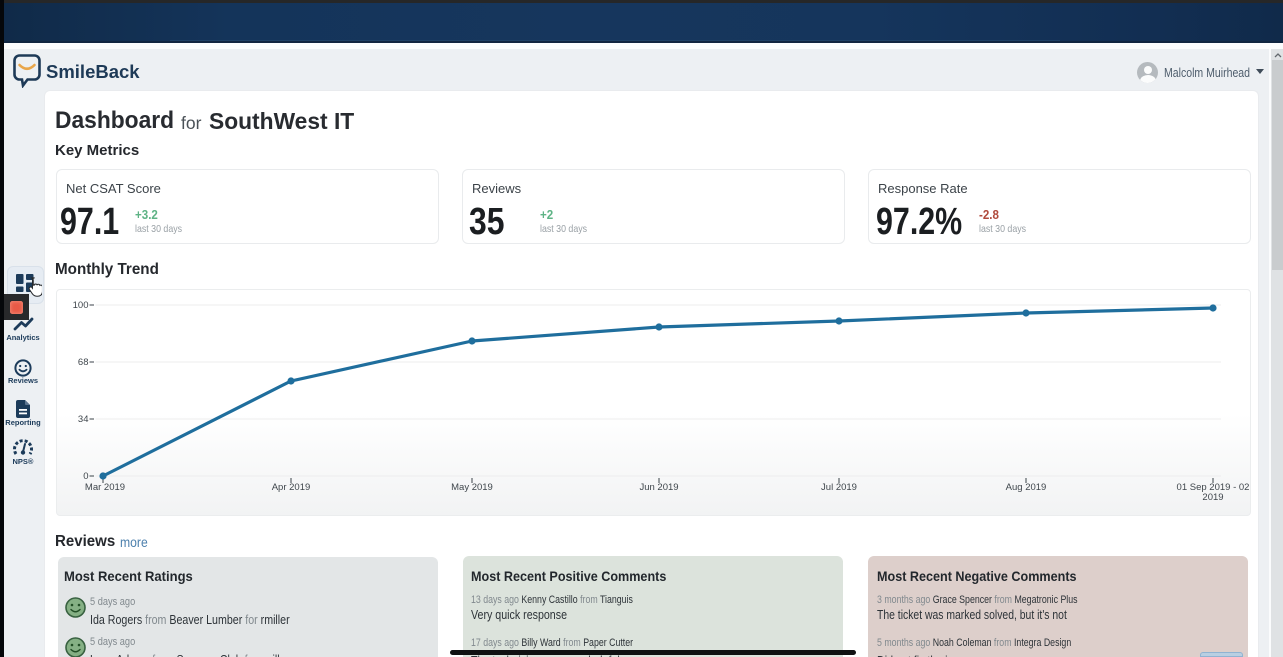  Describe the element at coordinates (83, 419) in the screenshot. I see `svg-text: 34` at that location.